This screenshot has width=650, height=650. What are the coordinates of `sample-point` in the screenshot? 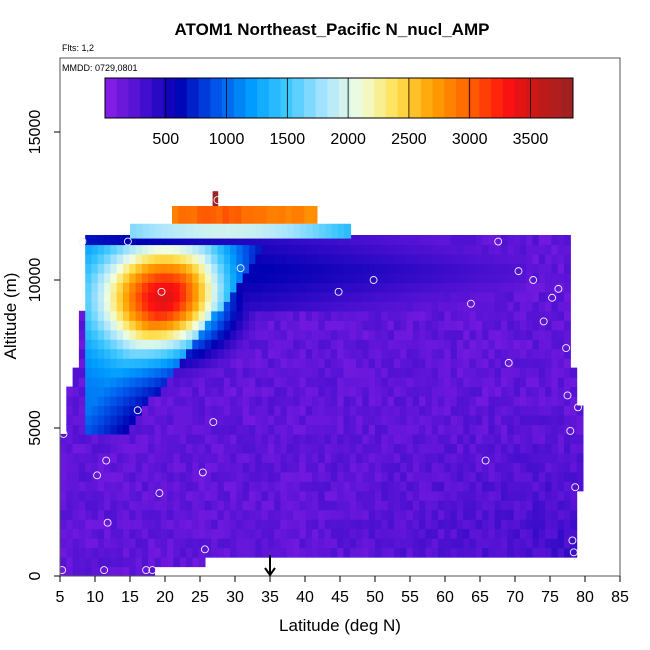 It's located at (82, 241).